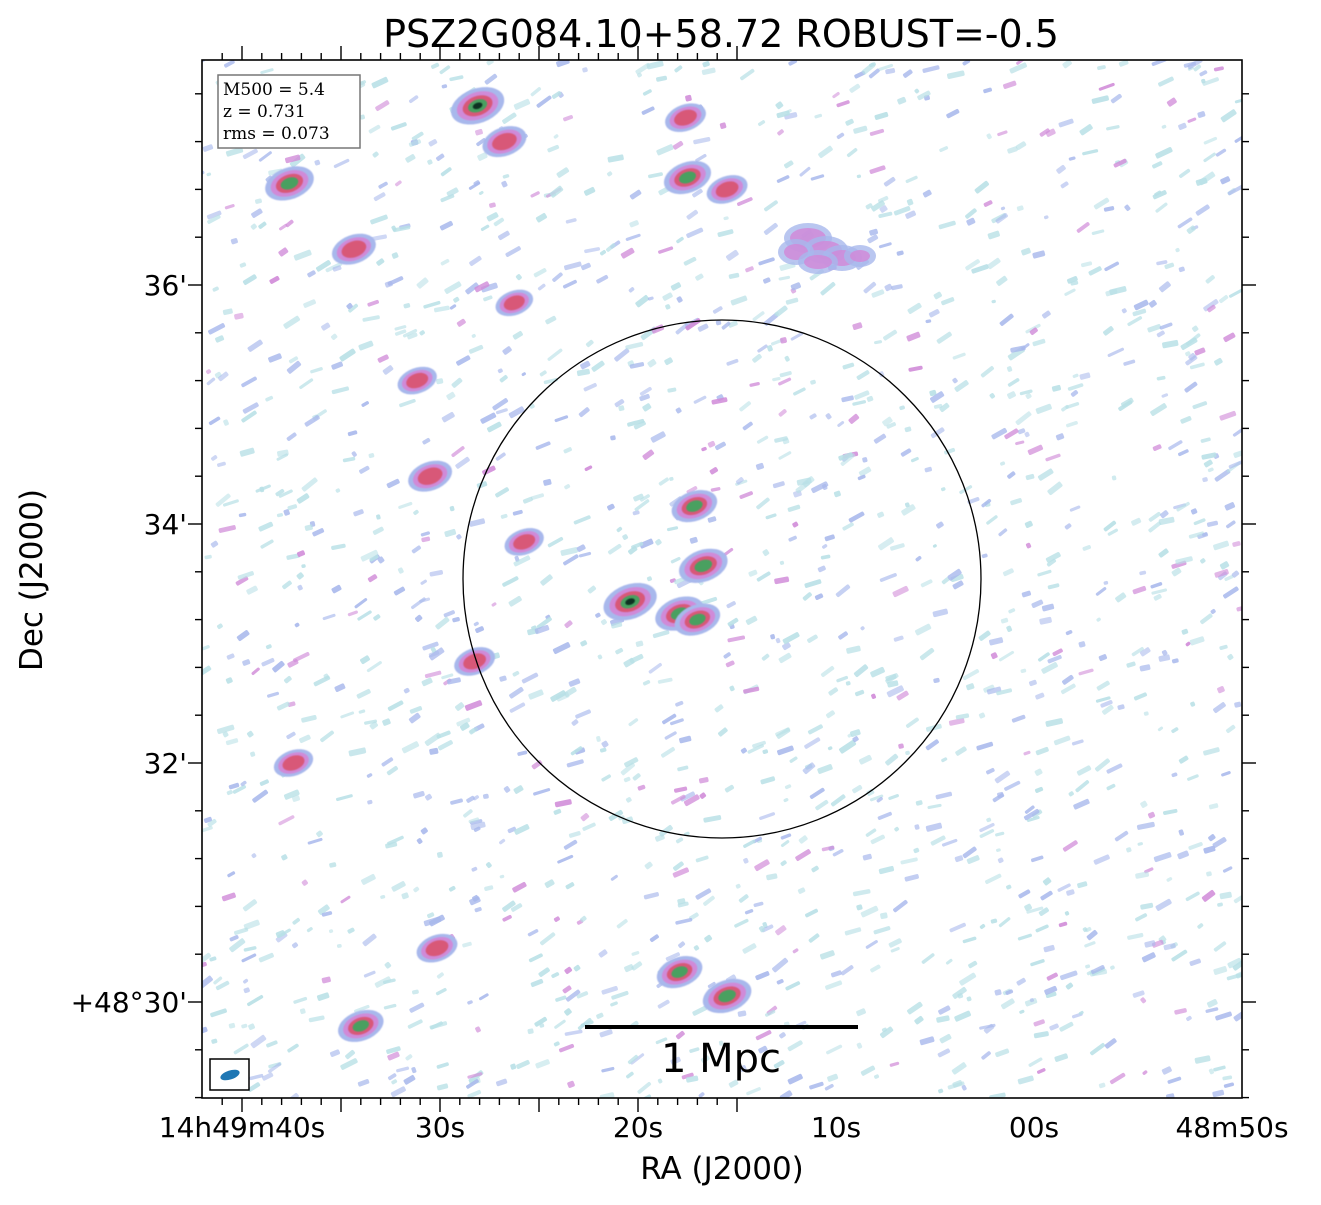  What do you see at coordinates (274, 90) in the screenshot?
I see `info-line-m500: M500 = 5.4` at bounding box center [274, 90].